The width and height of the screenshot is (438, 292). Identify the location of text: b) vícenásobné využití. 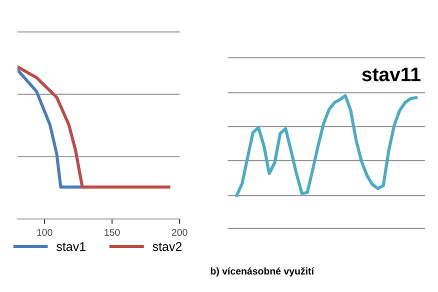
(262, 271).